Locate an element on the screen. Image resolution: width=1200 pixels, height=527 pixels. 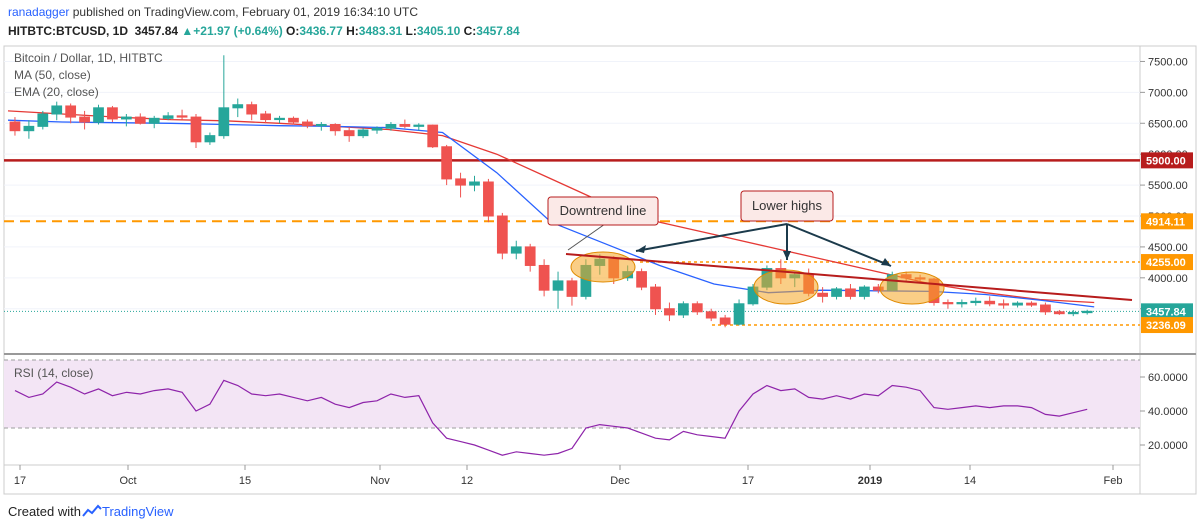
last-price: 3457.84 is located at coordinates (156, 31).